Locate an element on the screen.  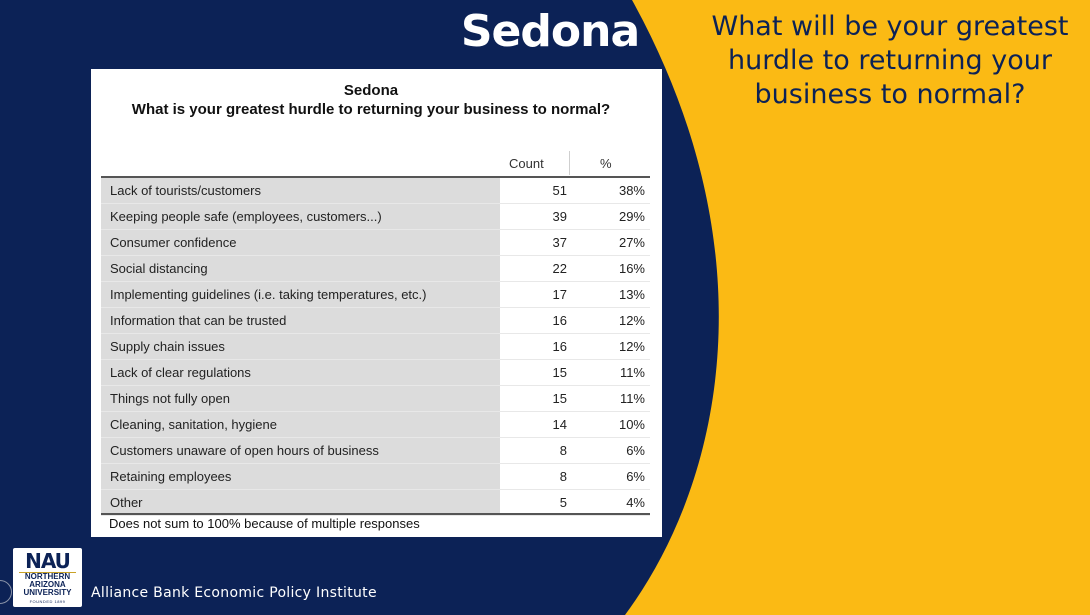
row-count: 51 is located at coordinates (559, 190).